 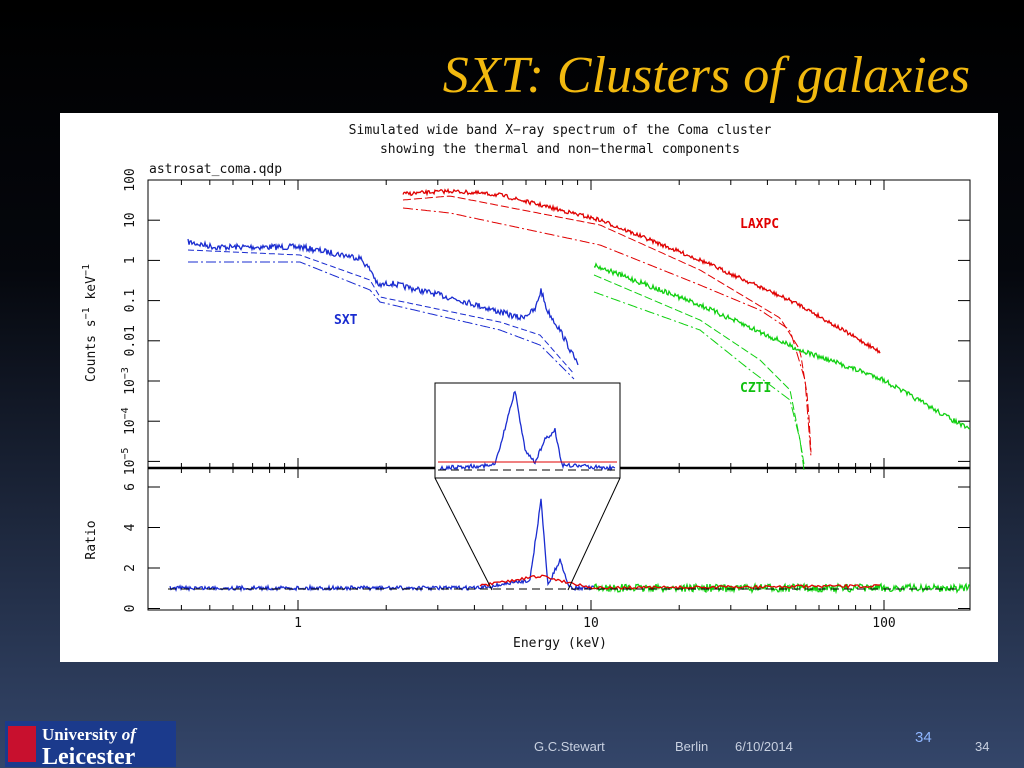 I want to click on logo: University of Leicester, so click(x=90, y=744).